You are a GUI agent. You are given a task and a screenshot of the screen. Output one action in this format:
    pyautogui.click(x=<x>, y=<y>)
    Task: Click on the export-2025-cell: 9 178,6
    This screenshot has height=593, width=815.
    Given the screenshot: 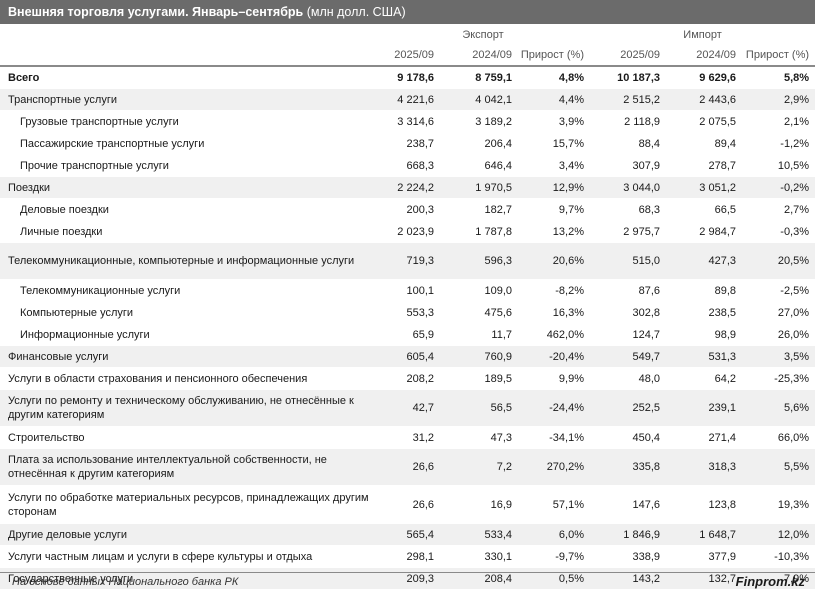 What is the action you would take?
    pyautogui.click(x=408, y=77)
    